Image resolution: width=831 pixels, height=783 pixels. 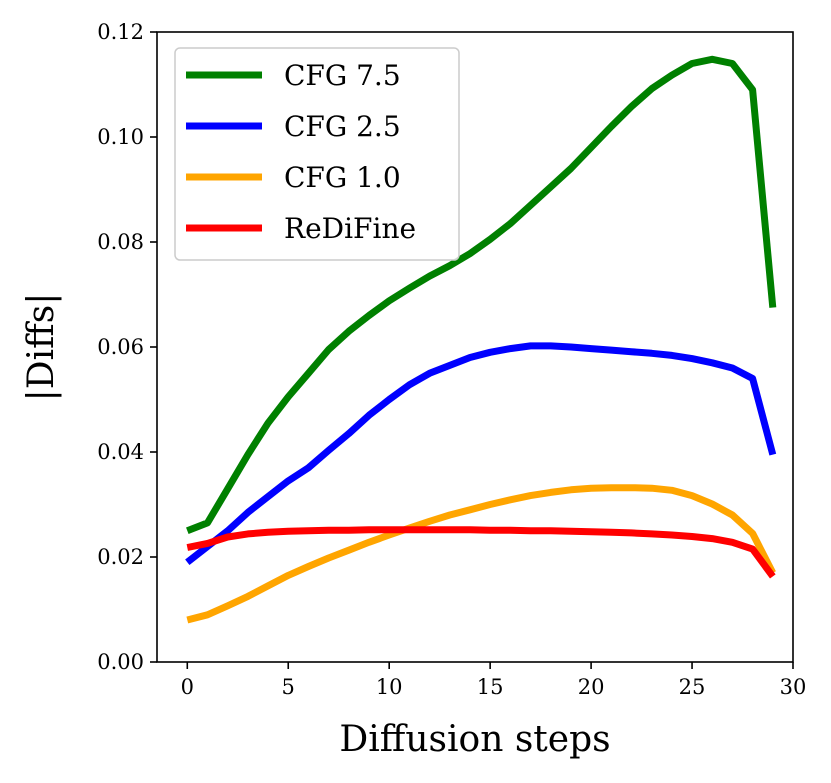 What do you see at coordinates (793, 687) in the screenshot?
I see `x-tick-label: 30` at bounding box center [793, 687].